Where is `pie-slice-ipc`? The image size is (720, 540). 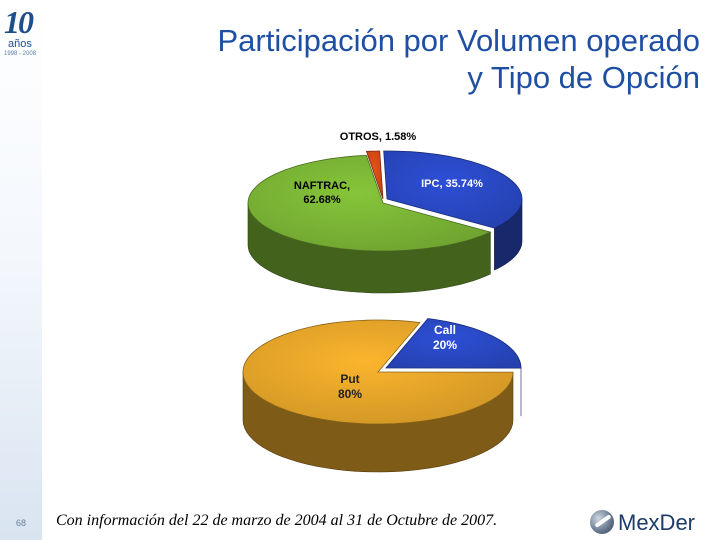 pie-slice-ipc is located at coordinates (453, 189).